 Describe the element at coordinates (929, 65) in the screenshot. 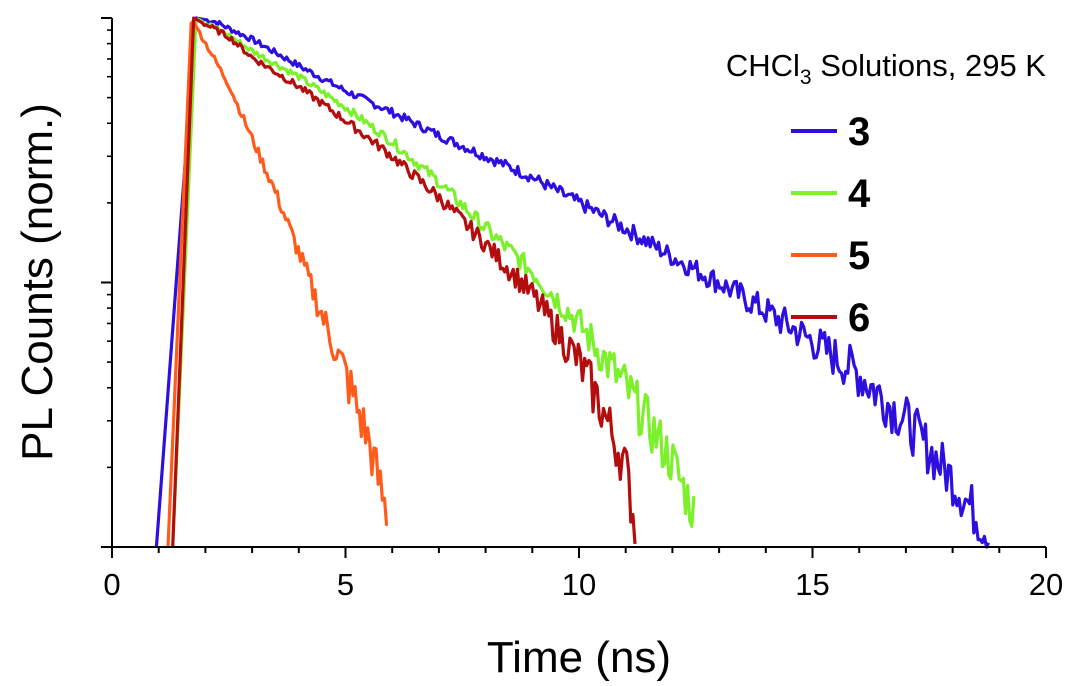

I see `legend-title-rest: Solutions, 295 K` at that location.